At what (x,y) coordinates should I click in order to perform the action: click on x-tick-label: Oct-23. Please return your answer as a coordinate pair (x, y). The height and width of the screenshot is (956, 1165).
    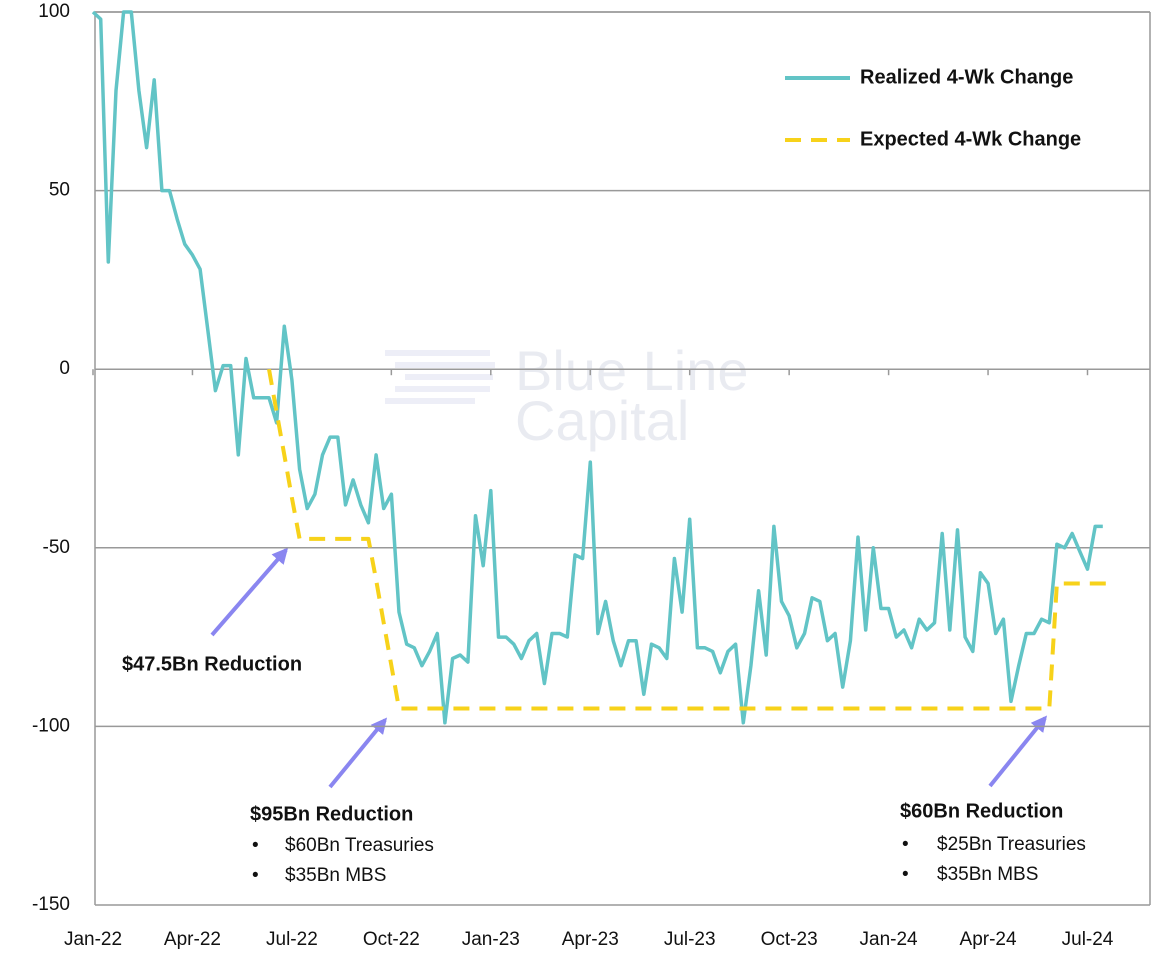
    Looking at the image, I should click on (789, 939).